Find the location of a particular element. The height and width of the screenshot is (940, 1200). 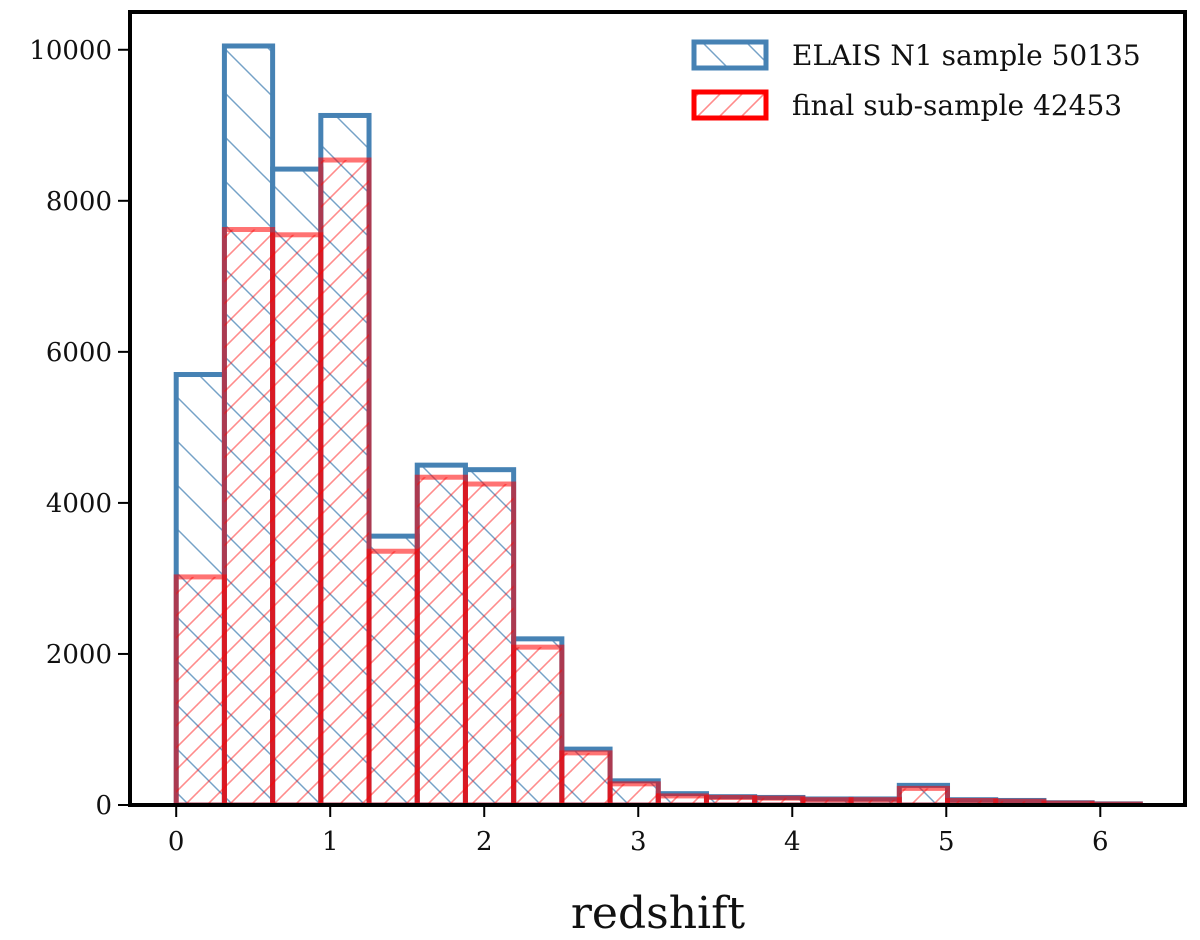

x-tick-label: 2 is located at coordinates (484, 842).